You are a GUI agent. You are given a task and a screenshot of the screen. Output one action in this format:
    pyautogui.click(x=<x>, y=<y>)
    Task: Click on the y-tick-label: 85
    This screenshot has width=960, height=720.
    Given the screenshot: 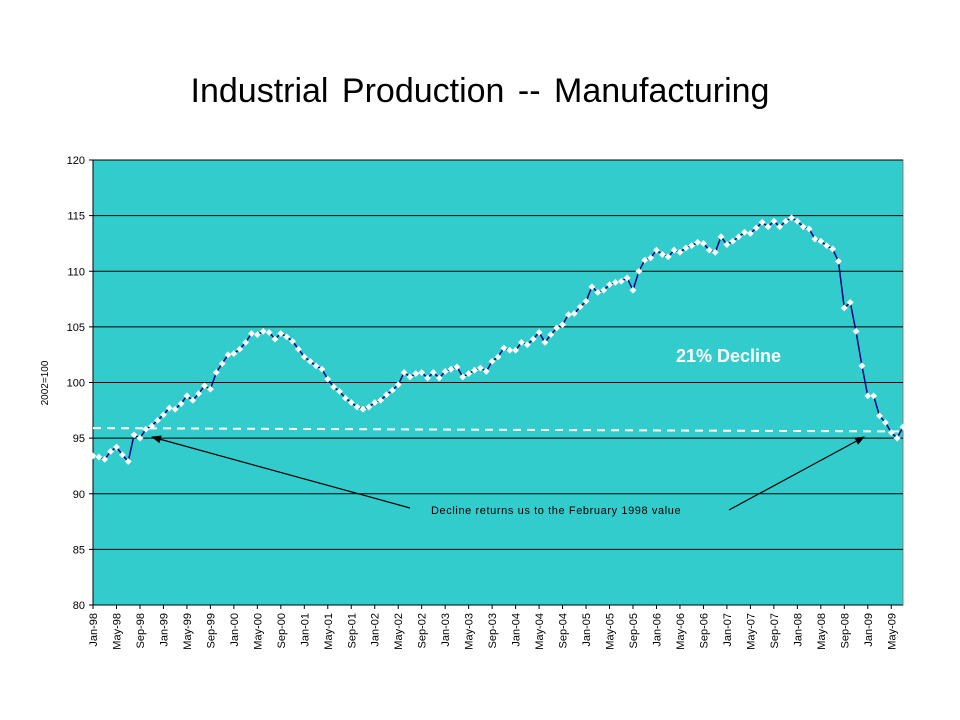 What is the action you would take?
    pyautogui.click(x=79, y=550)
    